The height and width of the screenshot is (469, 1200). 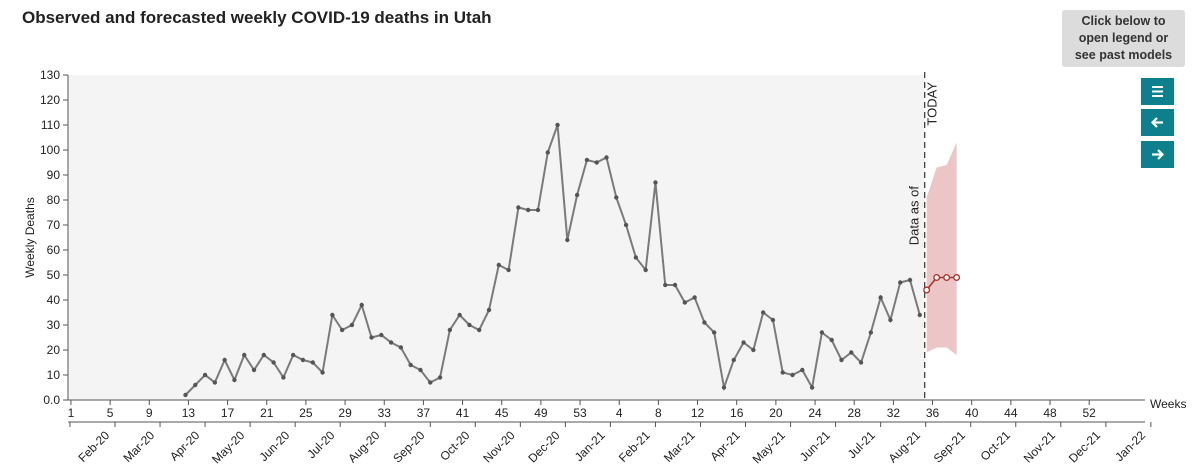 I want to click on y-tick-label: 60, so click(x=54, y=250).